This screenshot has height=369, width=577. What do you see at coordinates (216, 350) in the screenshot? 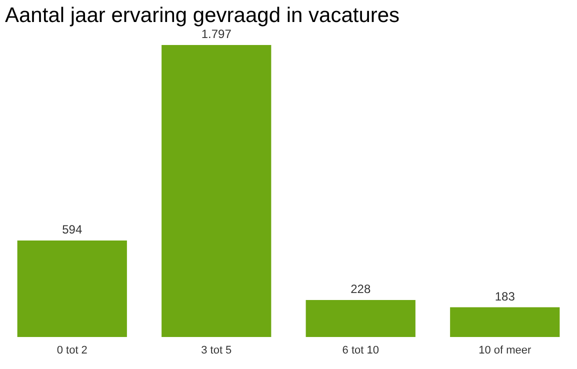
I see `x-tick-label: 3 tot 5` at bounding box center [216, 350].